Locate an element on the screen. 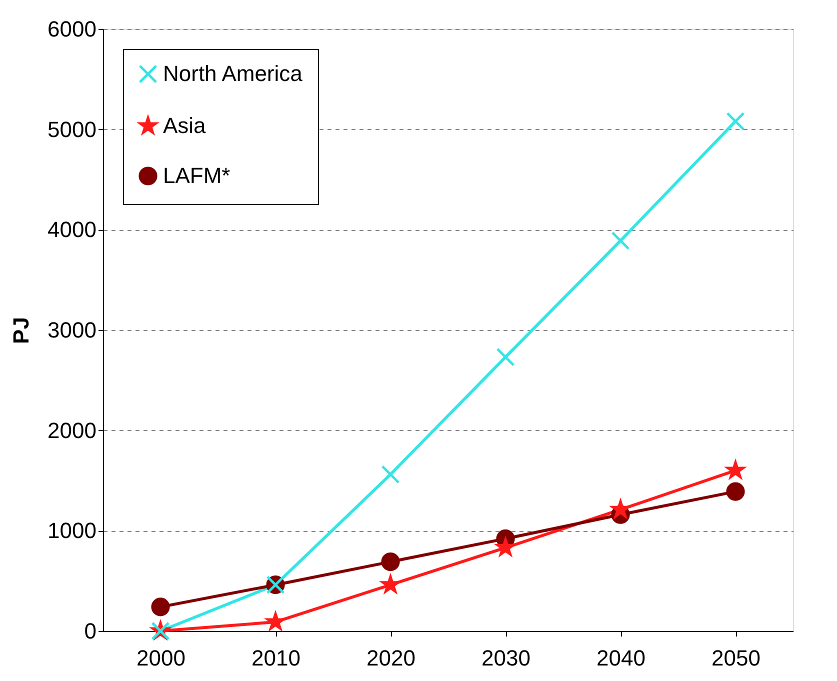 This screenshot has width=837, height=681. y-tick-label: 2000 is located at coordinates (72, 430).